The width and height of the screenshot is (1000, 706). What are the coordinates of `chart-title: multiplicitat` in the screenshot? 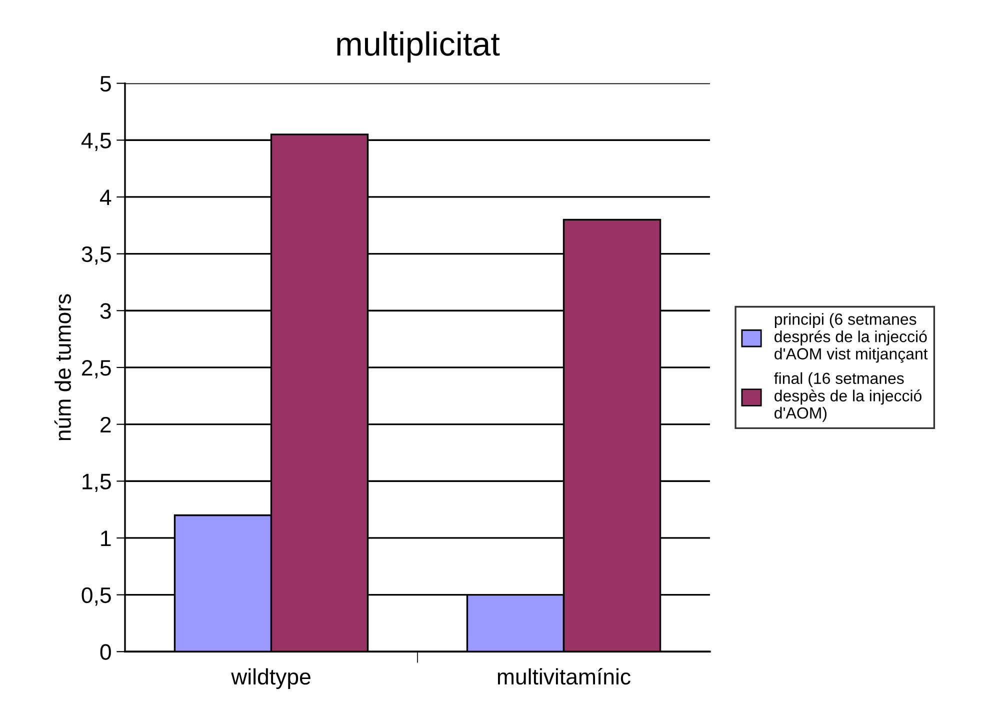 It's located at (418, 46).